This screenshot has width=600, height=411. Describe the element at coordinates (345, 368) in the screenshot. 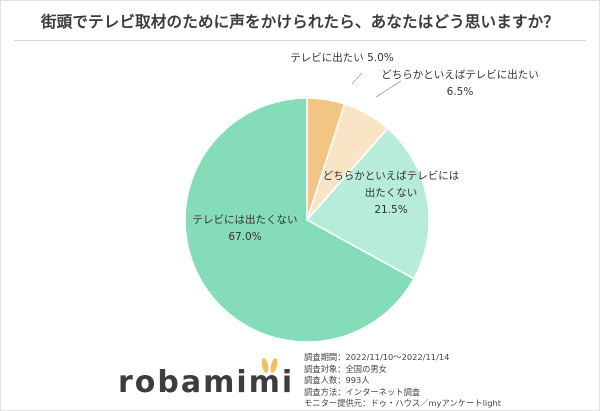

I see `note-target: 調査対象：全国の男女` at that location.